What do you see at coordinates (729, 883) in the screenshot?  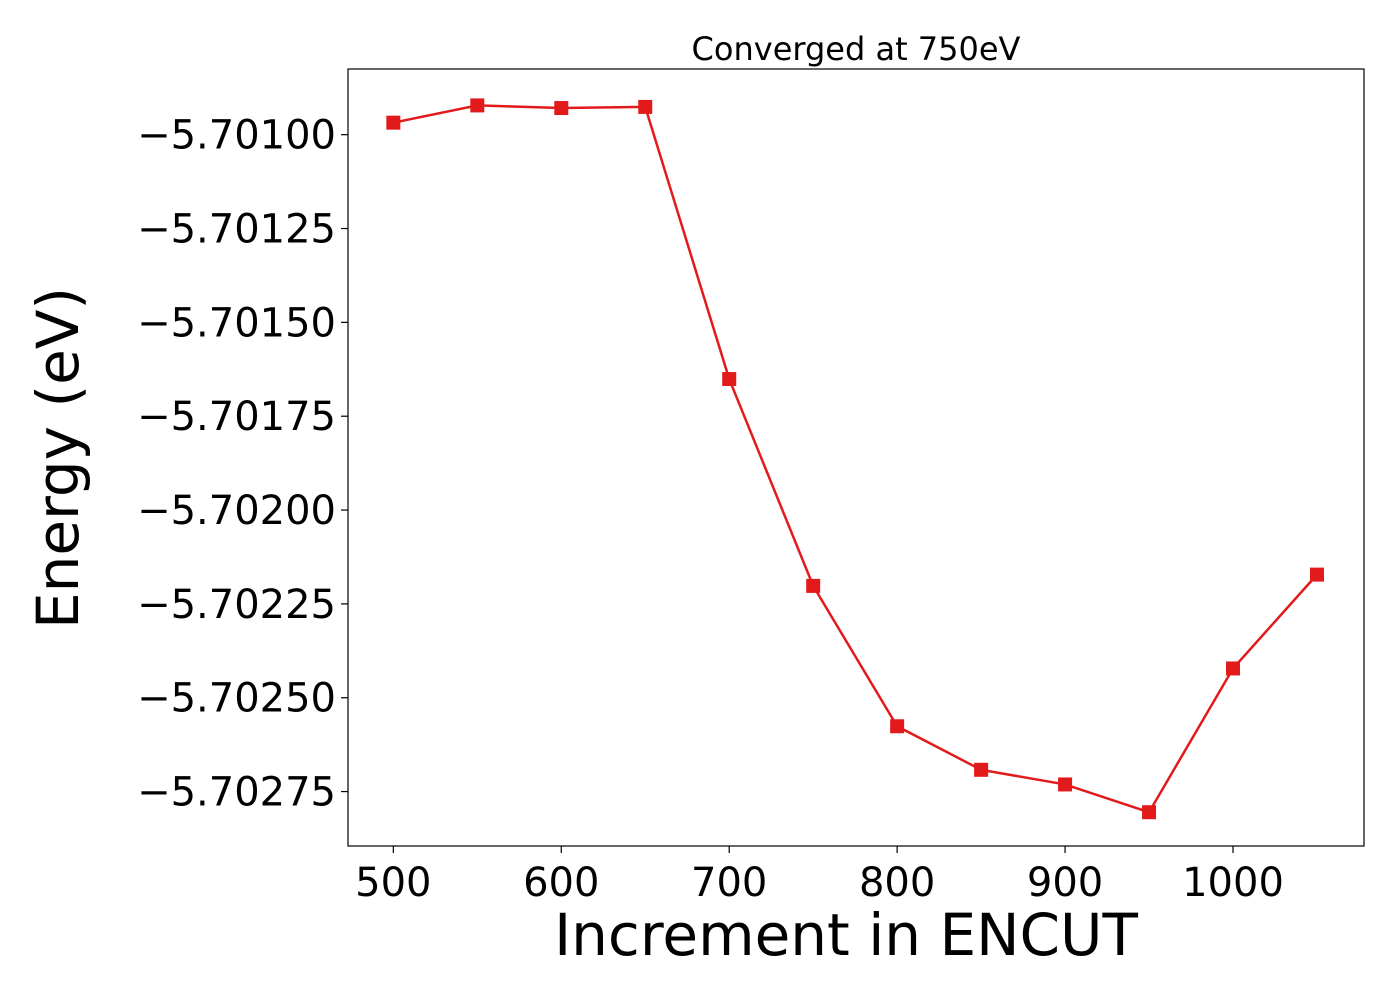 I see `x-tick-label: 700` at bounding box center [729, 883].